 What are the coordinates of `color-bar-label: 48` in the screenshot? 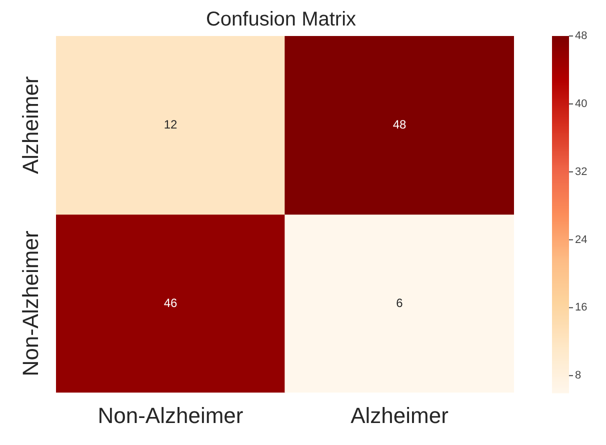 It's located at (581, 36).